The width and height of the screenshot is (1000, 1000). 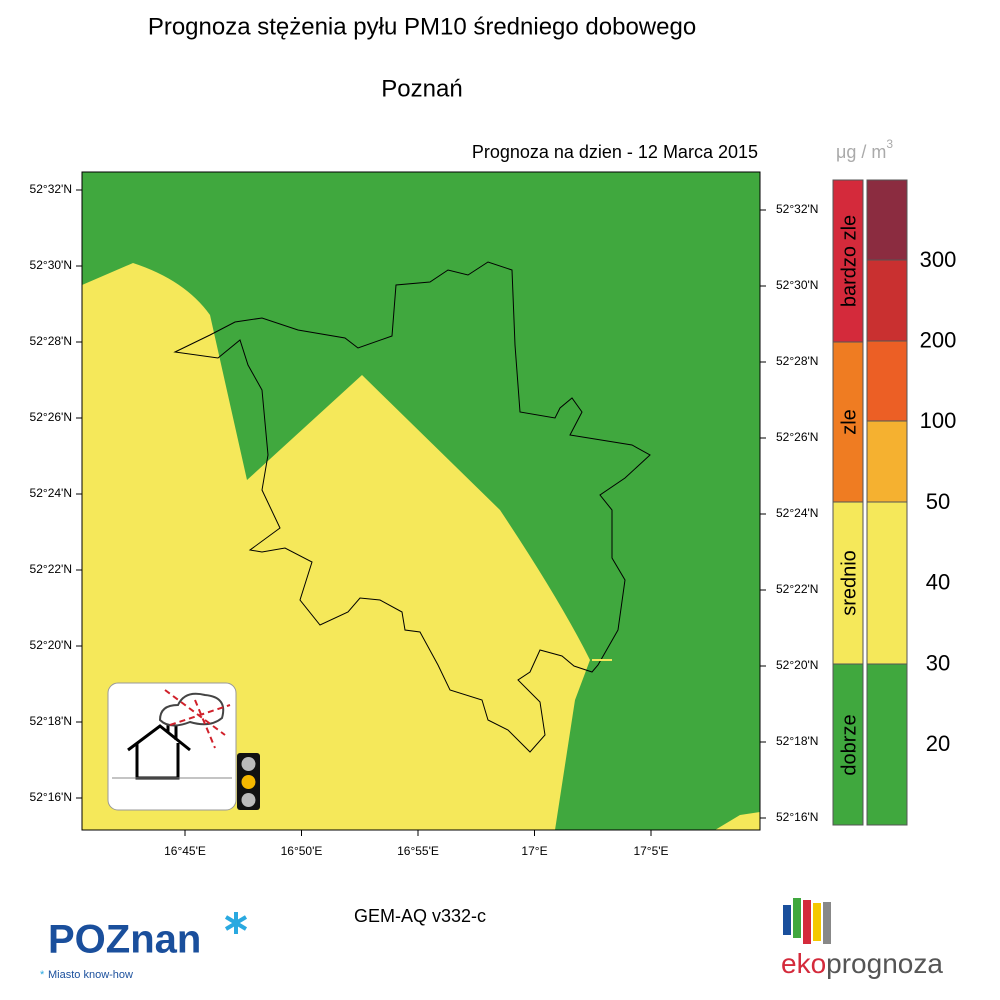 What do you see at coordinates (862, 938) in the screenshot?
I see `eko-logo: ekoprognoza` at bounding box center [862, 938].